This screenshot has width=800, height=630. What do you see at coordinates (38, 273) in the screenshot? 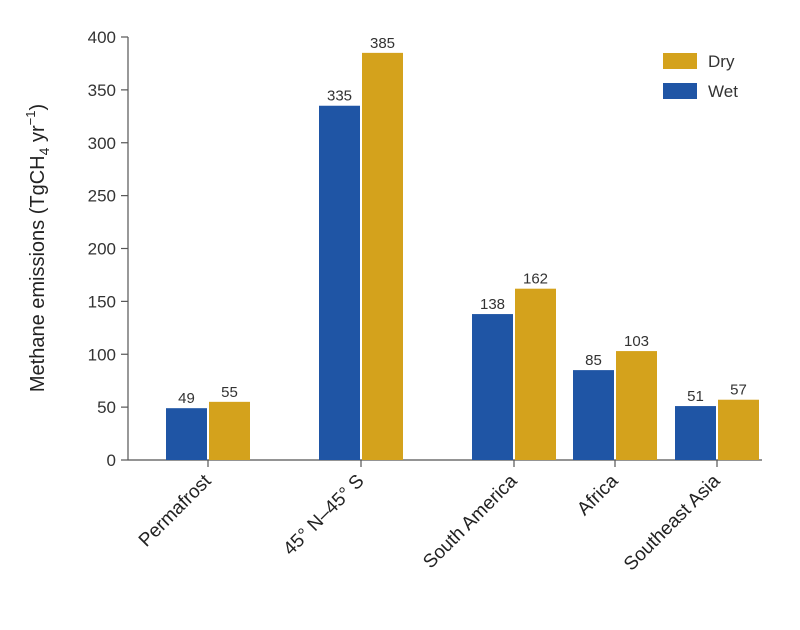
I see `y-axis-title-prefix: Methane emissions (TgCH` at bounding box center [38, 273].